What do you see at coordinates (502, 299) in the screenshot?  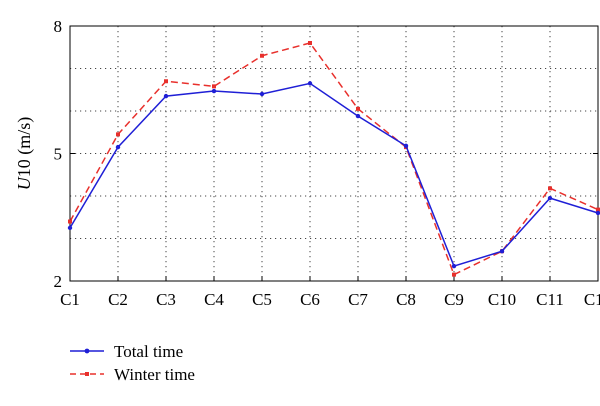 I see `x-tick-label: C10` at bounding box center [502, 299].